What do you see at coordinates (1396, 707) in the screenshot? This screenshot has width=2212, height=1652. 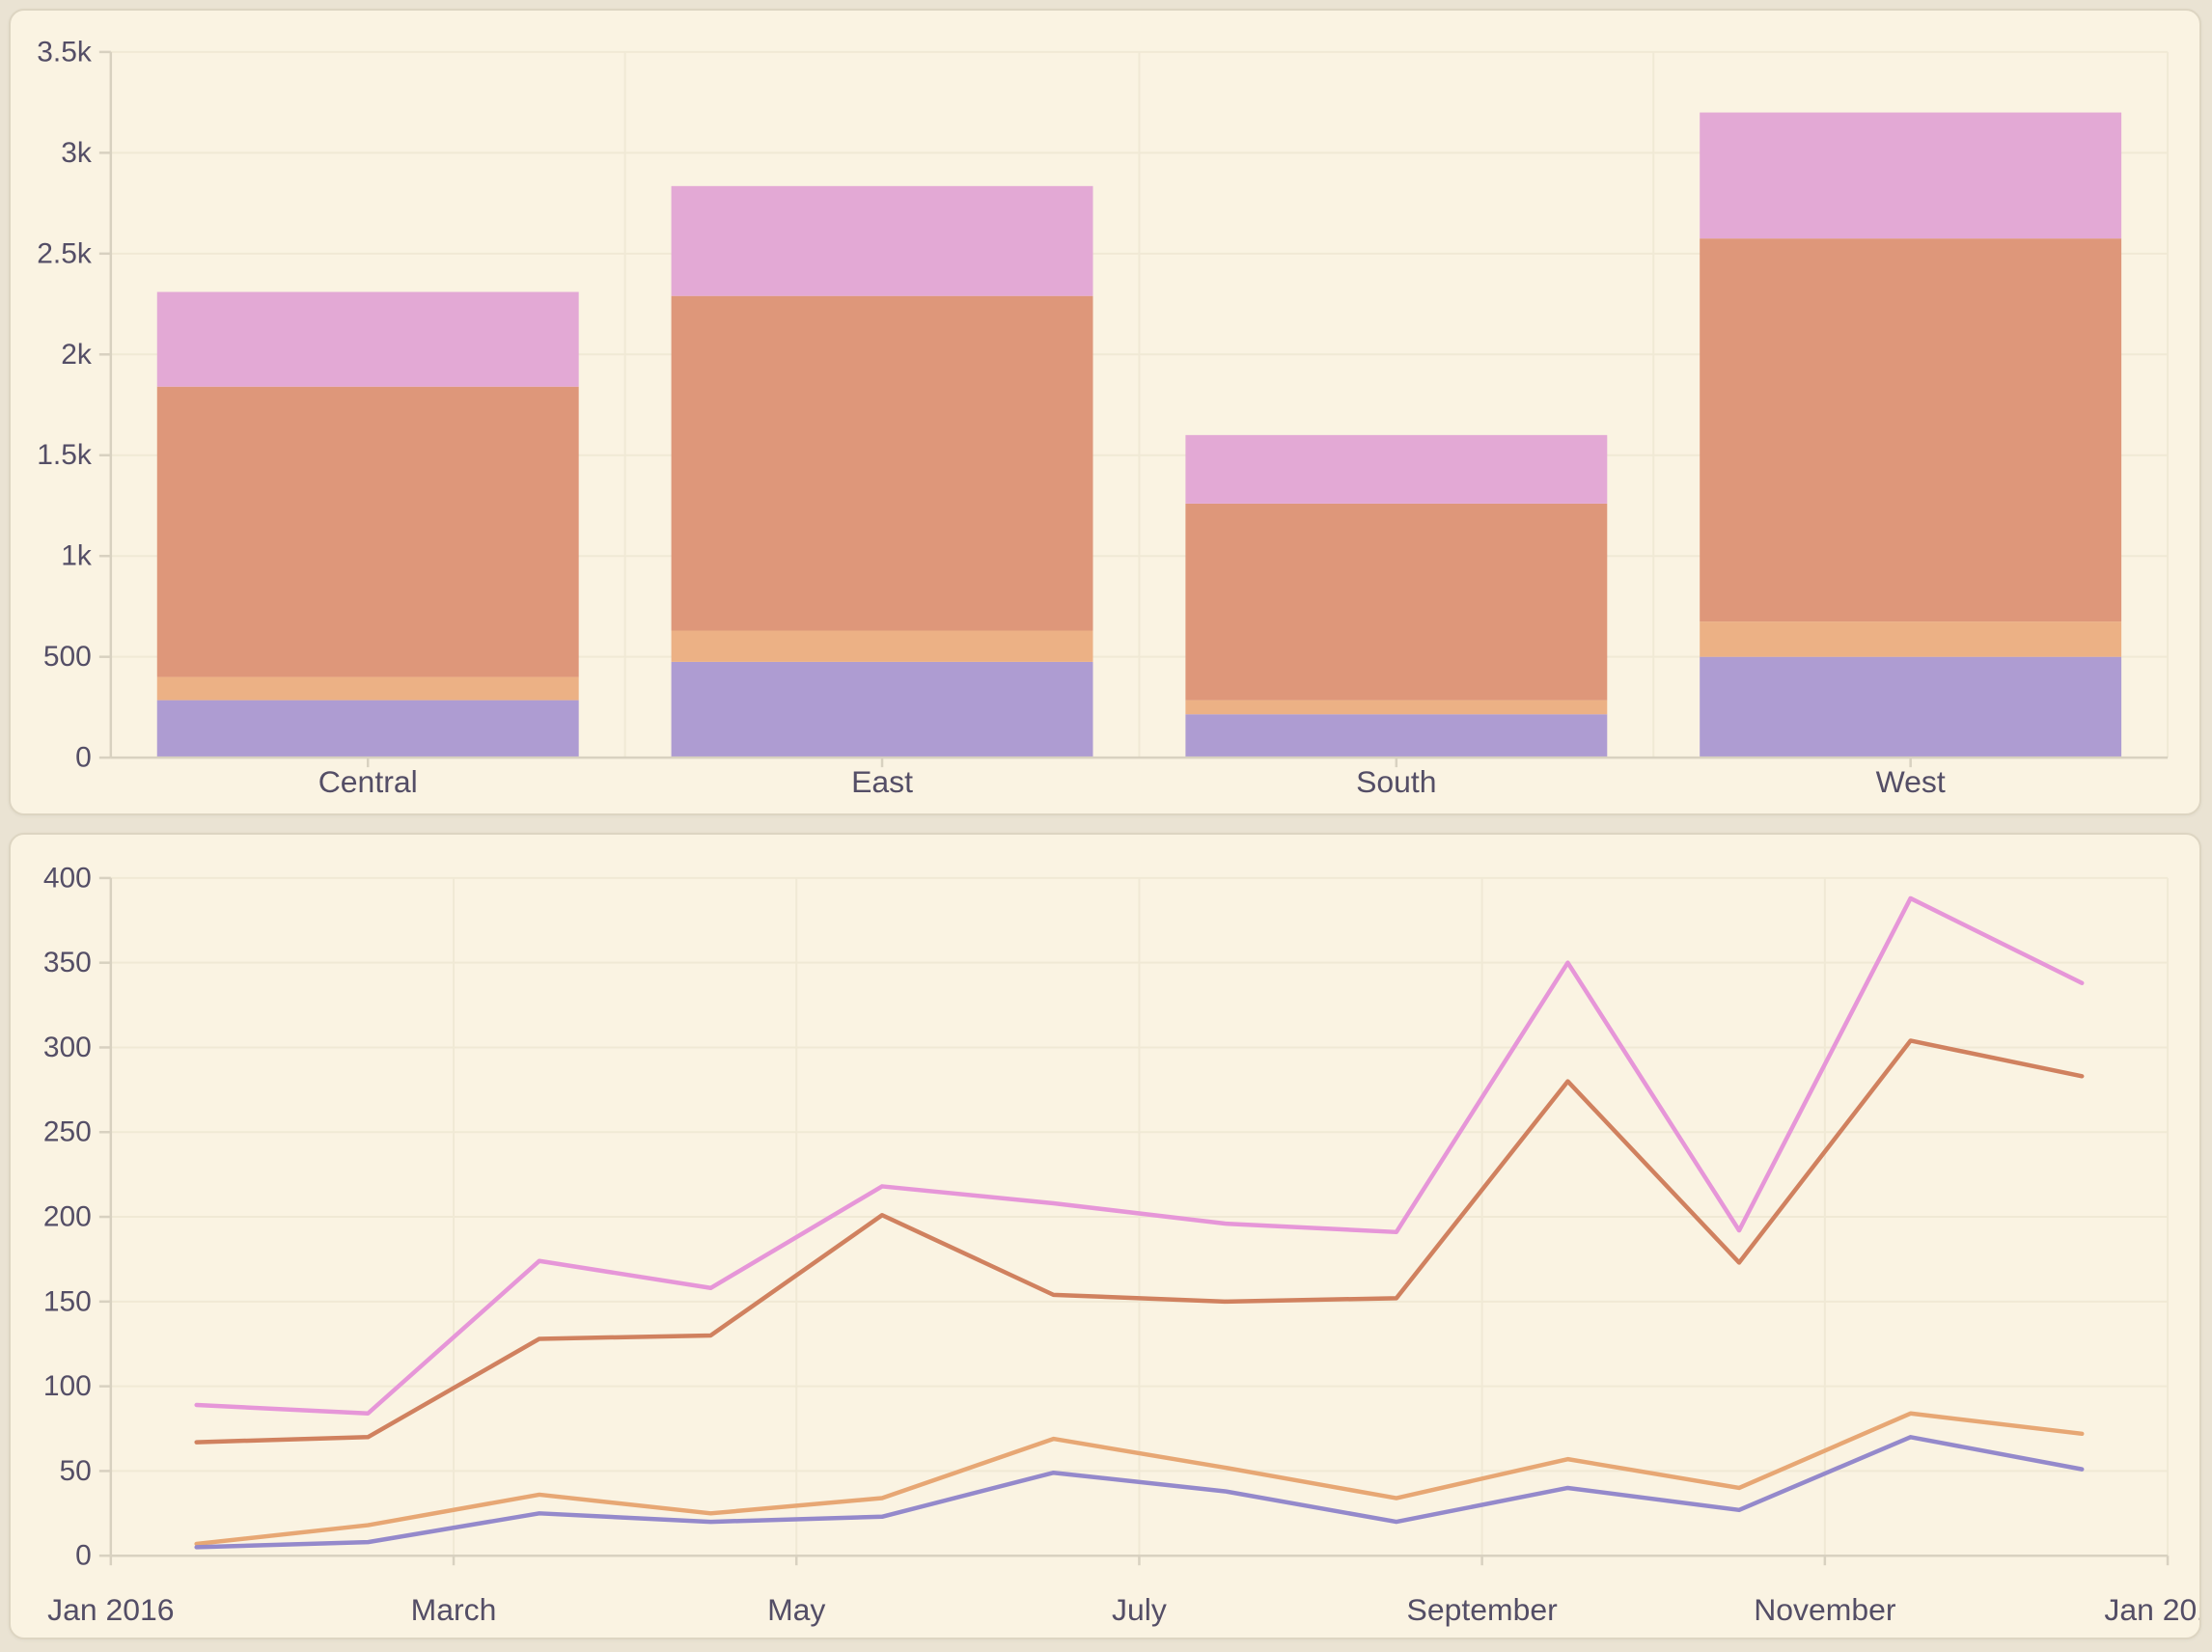 I see `bar-segment-light-orange-south` at bounding box center [1396, 707].